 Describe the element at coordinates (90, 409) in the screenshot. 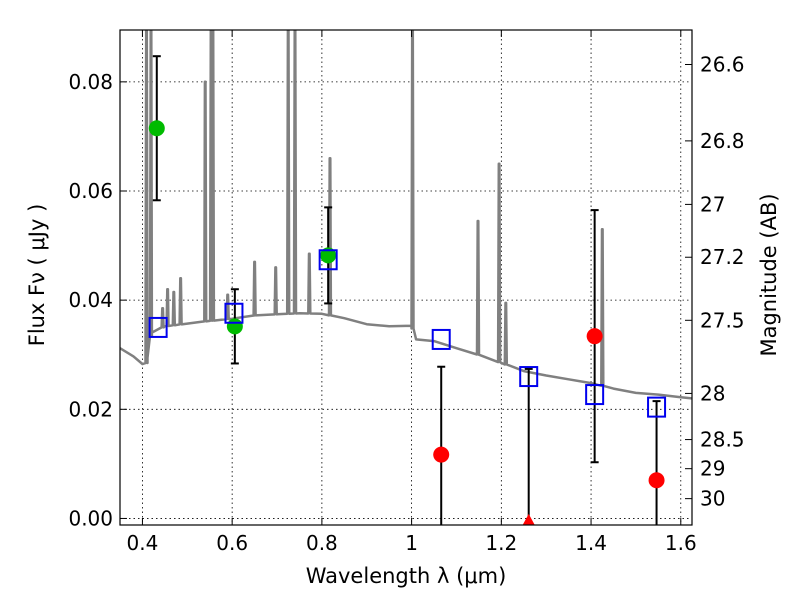

I see `y-tick-label: 0.02` at that location.